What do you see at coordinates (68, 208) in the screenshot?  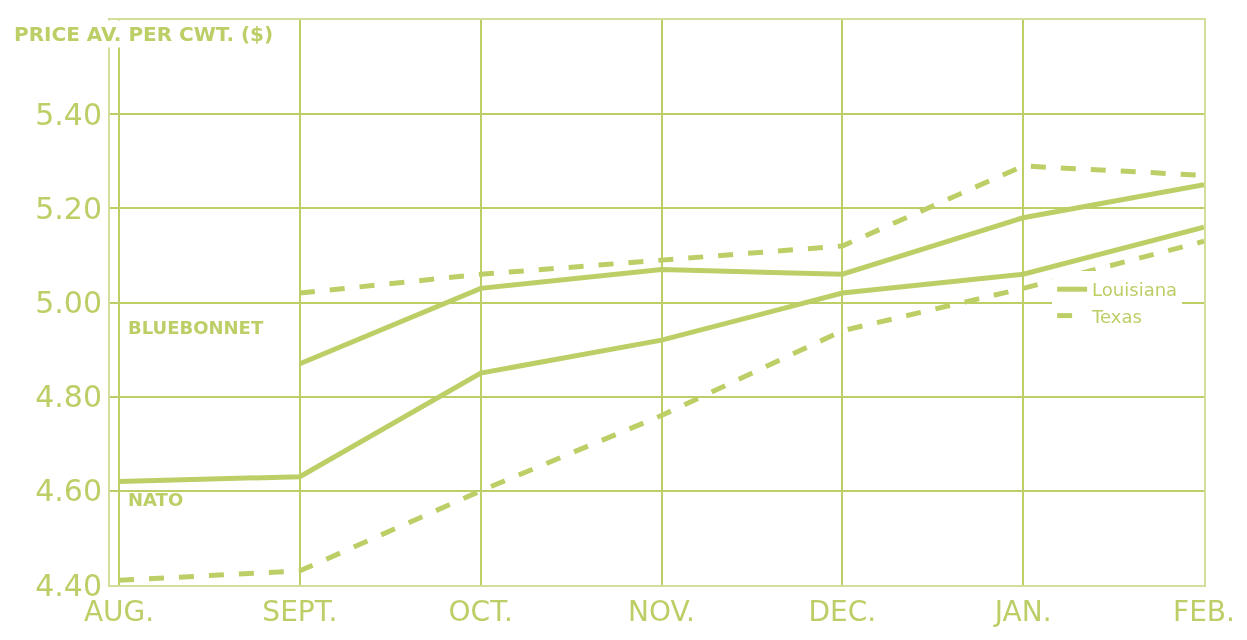 I see `y-tick-label: 5.20` at bounding box center [68, 208].